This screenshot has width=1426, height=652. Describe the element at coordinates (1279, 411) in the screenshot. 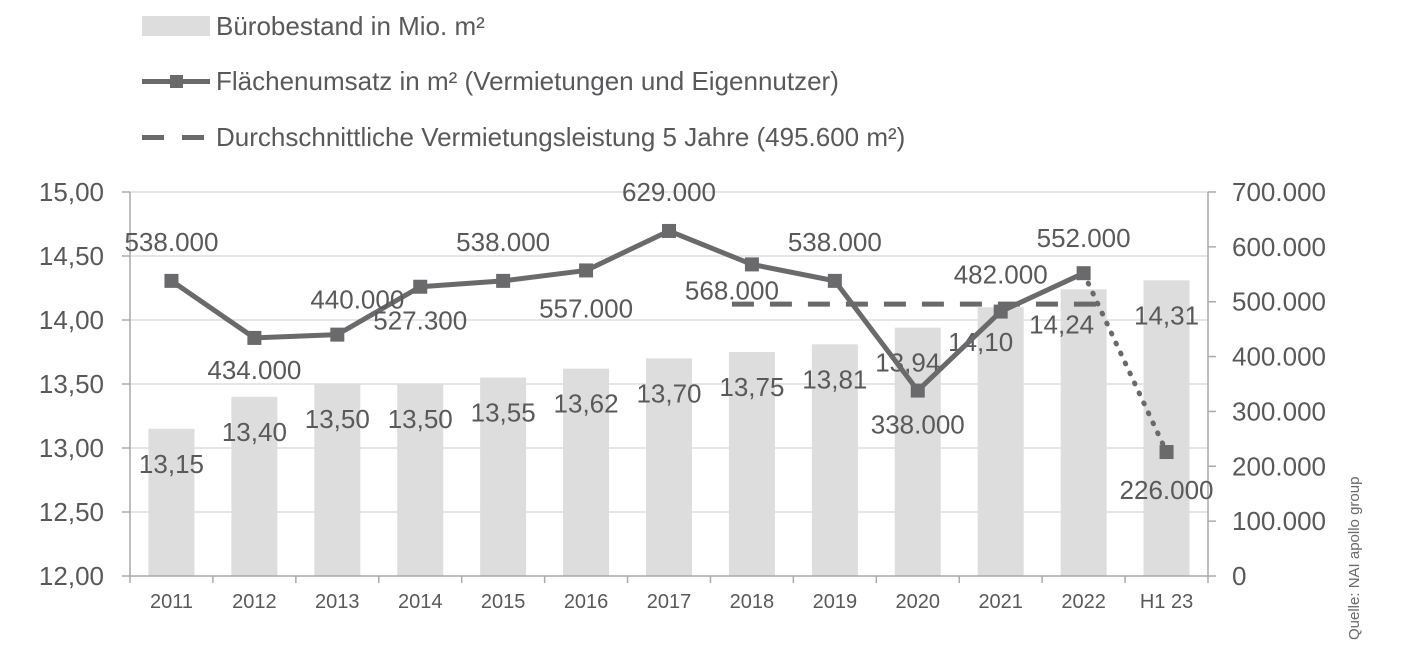

I see `right-tick-label: 300.000` at that location.